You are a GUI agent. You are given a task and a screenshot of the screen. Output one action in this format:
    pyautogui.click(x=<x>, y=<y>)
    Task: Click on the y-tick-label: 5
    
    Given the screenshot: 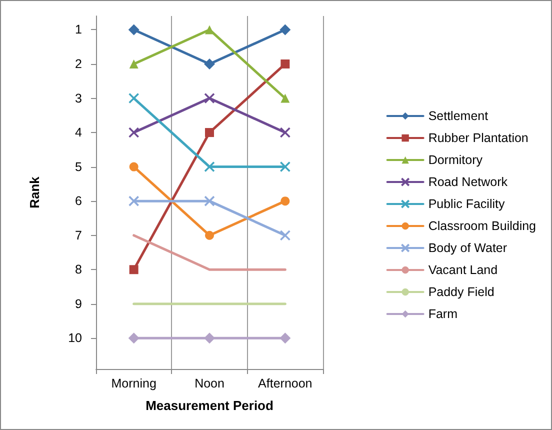 What is the action you would take?
    pyautogui.click(x=78, y=167)
    